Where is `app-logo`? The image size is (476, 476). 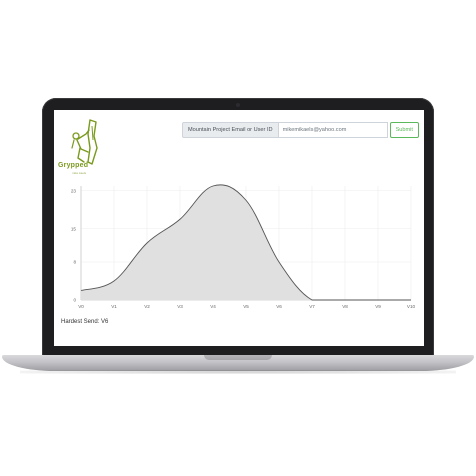 app-logo is located at coordinates (80, 148).